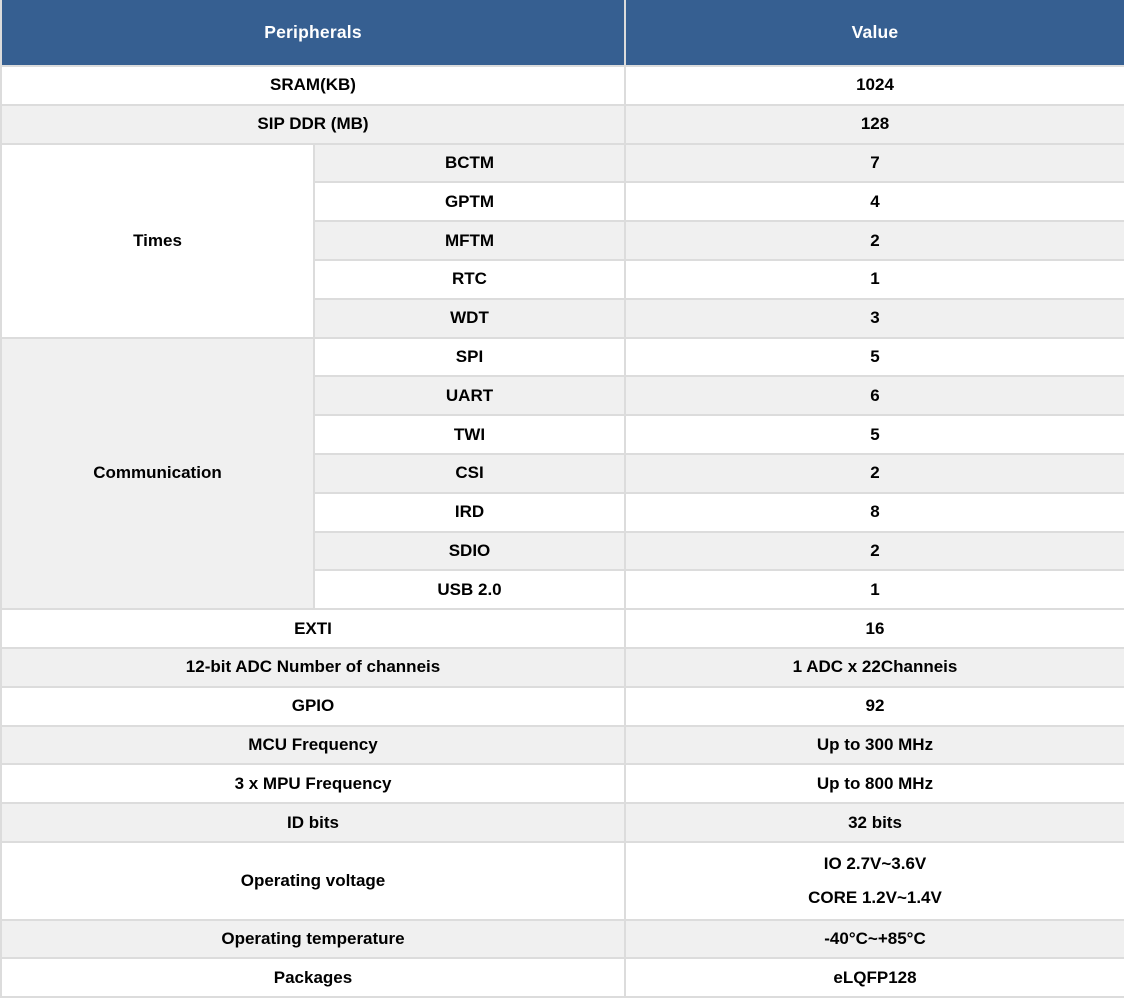 The height and width of the screenshot is (998, 1124). I want to click on table-row-packages: Packages eLQFP128, so click(562, 977).